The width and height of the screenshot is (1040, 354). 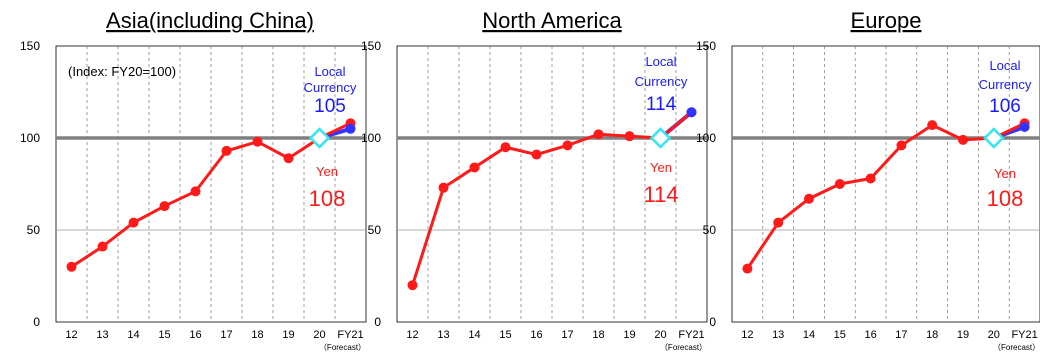 What do you see at coordinates (552, 20) in the screenshot?
I see `chart-title: North America` at bounding box center [552, 20].